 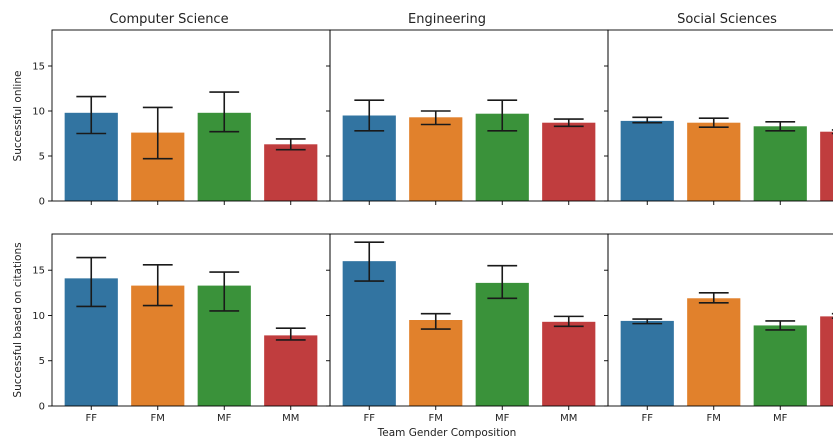 What do you see at coordinates (447, 19) in the screenshot?
I see `col-title-eng: Engineering` at bounding box center [447, 19].